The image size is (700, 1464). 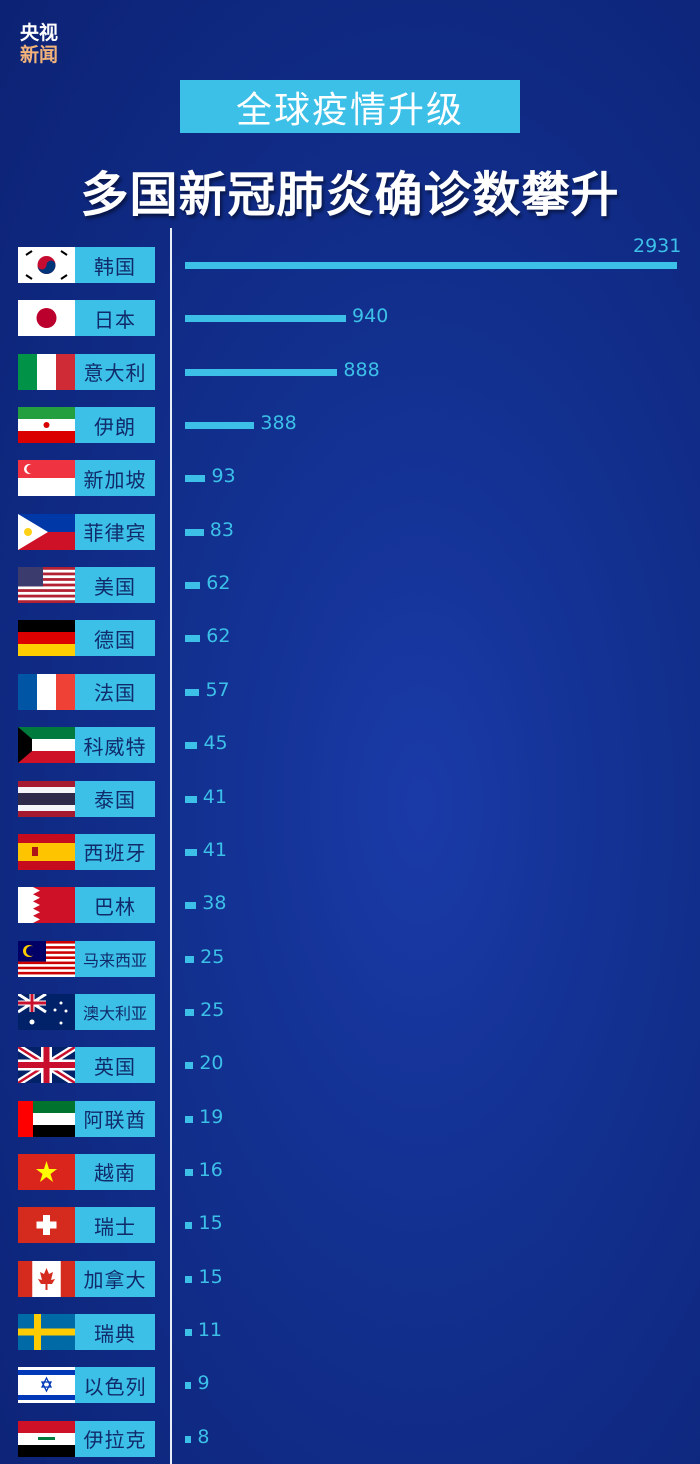 What do you see at coordinates (350, 1278) in the screenshot?
I see `chart-row: 加拿大 15` at bounding box center [350, 1278].